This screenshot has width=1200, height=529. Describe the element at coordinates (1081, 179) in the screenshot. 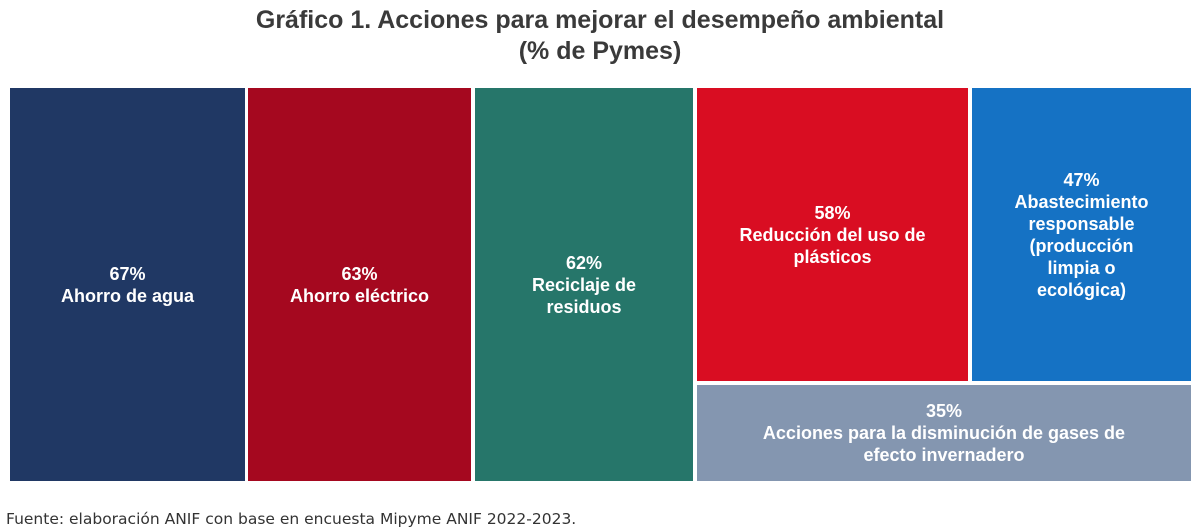

I see `tile-value-label: 47%` at that location.